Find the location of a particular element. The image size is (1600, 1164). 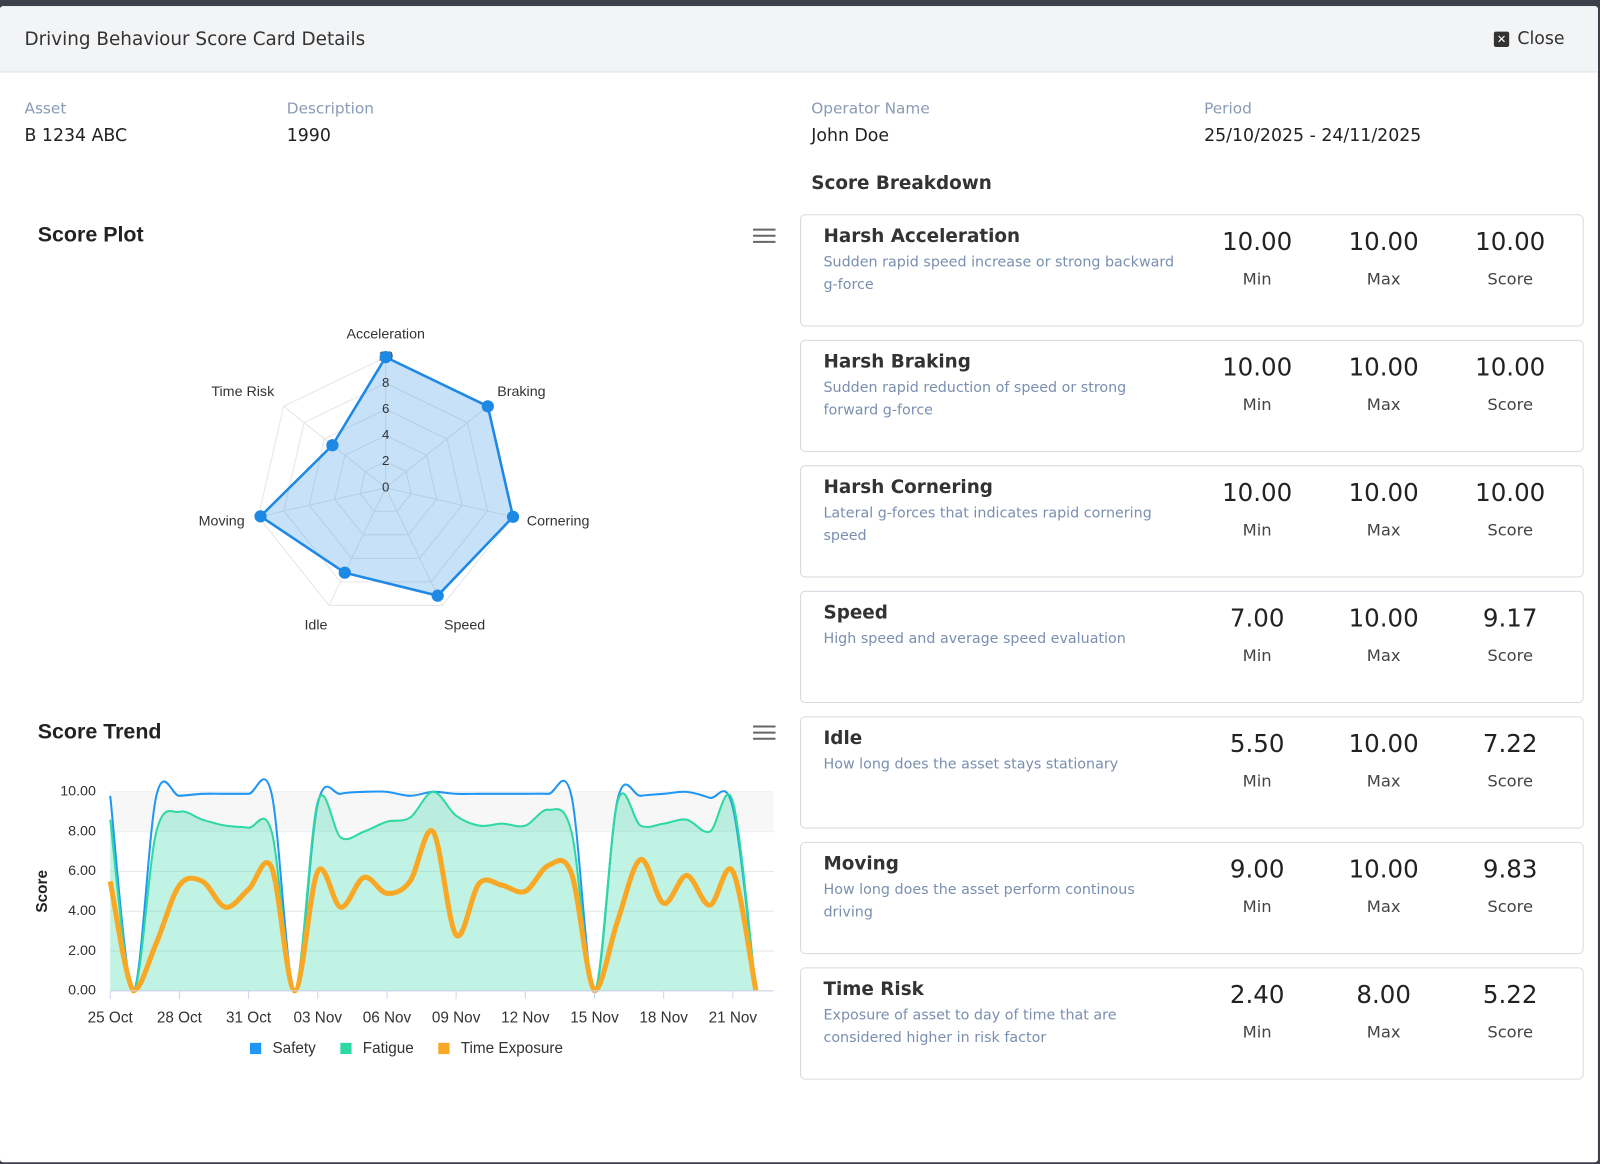

item-value: 7.00 is located at coordinates (1257, 618).